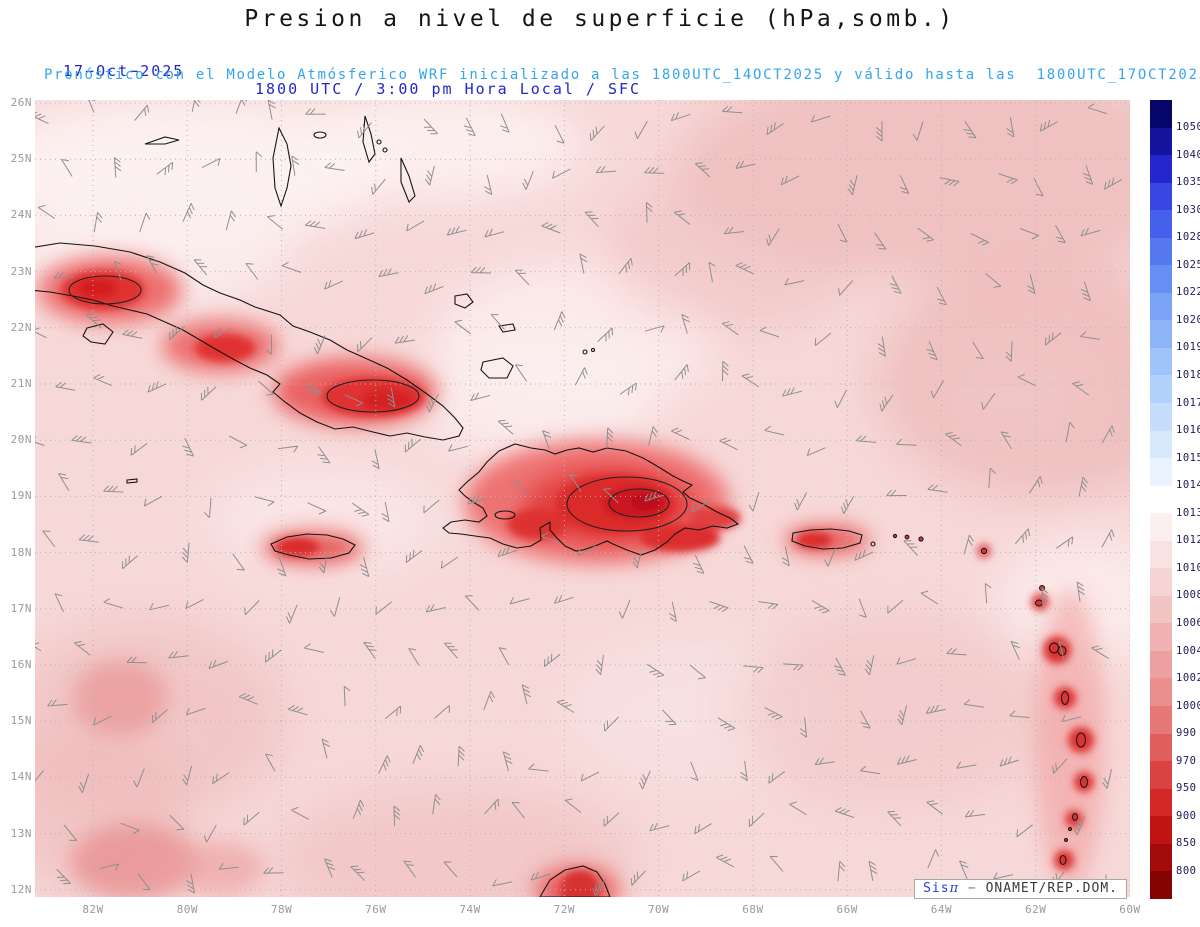 The width and height of the screenshot is (1200, 927). What do you see at coordinates (313, 546) in the screenshot?
I see `jamaica-coastline` at bounding box center [313, 546].